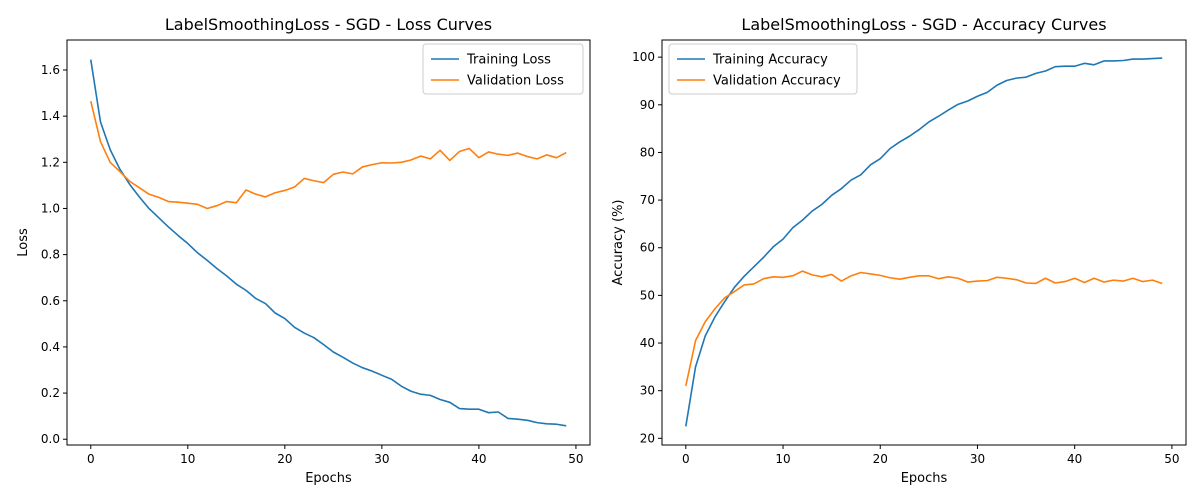 Image resolution: width=1200 pixels, height=500 pixels. What do you see at coordinates (50, 347) in the screenshot?
I see `y-tick-label: 0.4` at bounding box center [50, 347].